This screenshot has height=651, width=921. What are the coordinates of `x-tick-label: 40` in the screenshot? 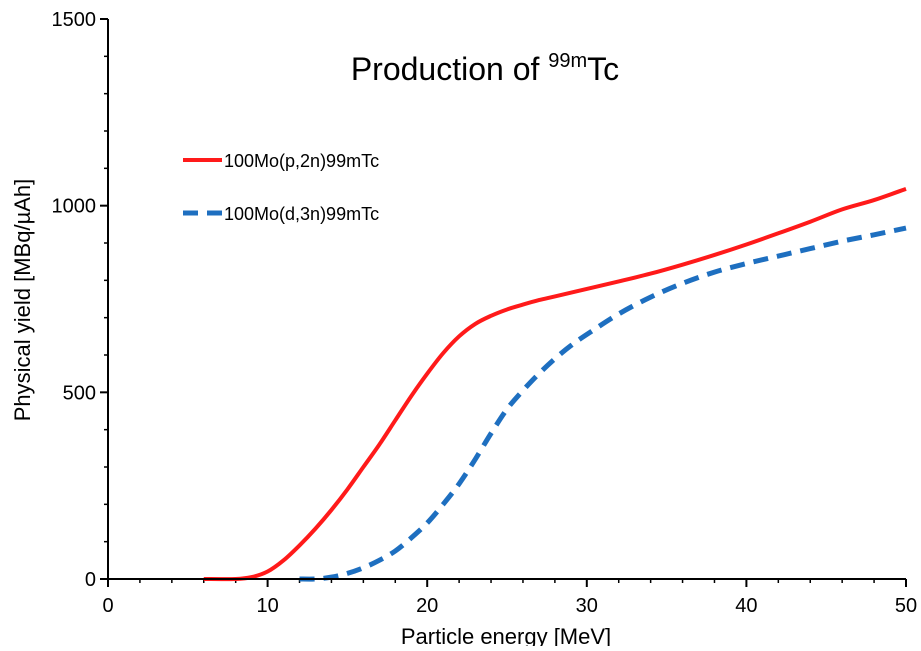 It's located at (746, 606).